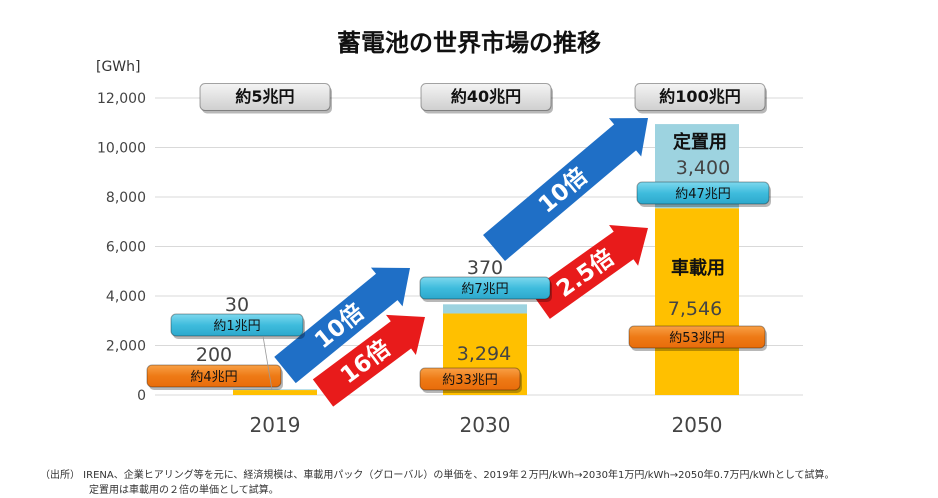 This screenshot has width=938, height=498. I want to click on stationary-market-label: 約47兆円, so click(703, 194).